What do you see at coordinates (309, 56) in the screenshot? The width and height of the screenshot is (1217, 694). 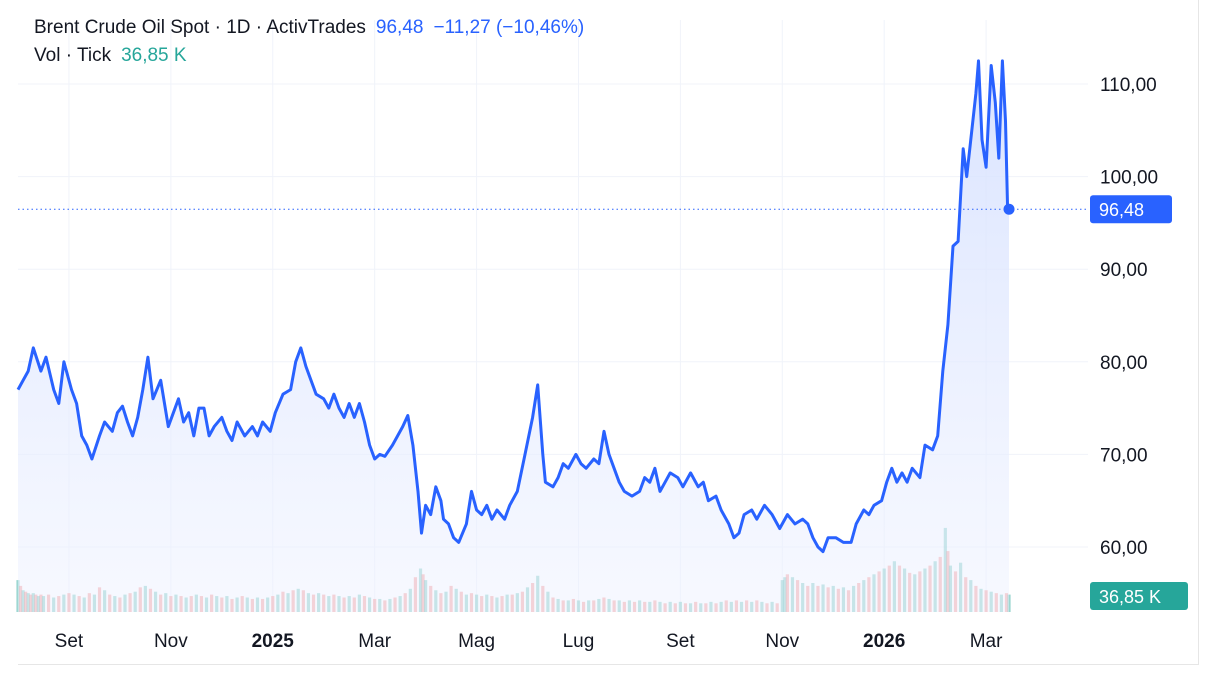 I see `legend-volume-row: Vol · Tick 36,85 K` at bounding box center [309, 56].